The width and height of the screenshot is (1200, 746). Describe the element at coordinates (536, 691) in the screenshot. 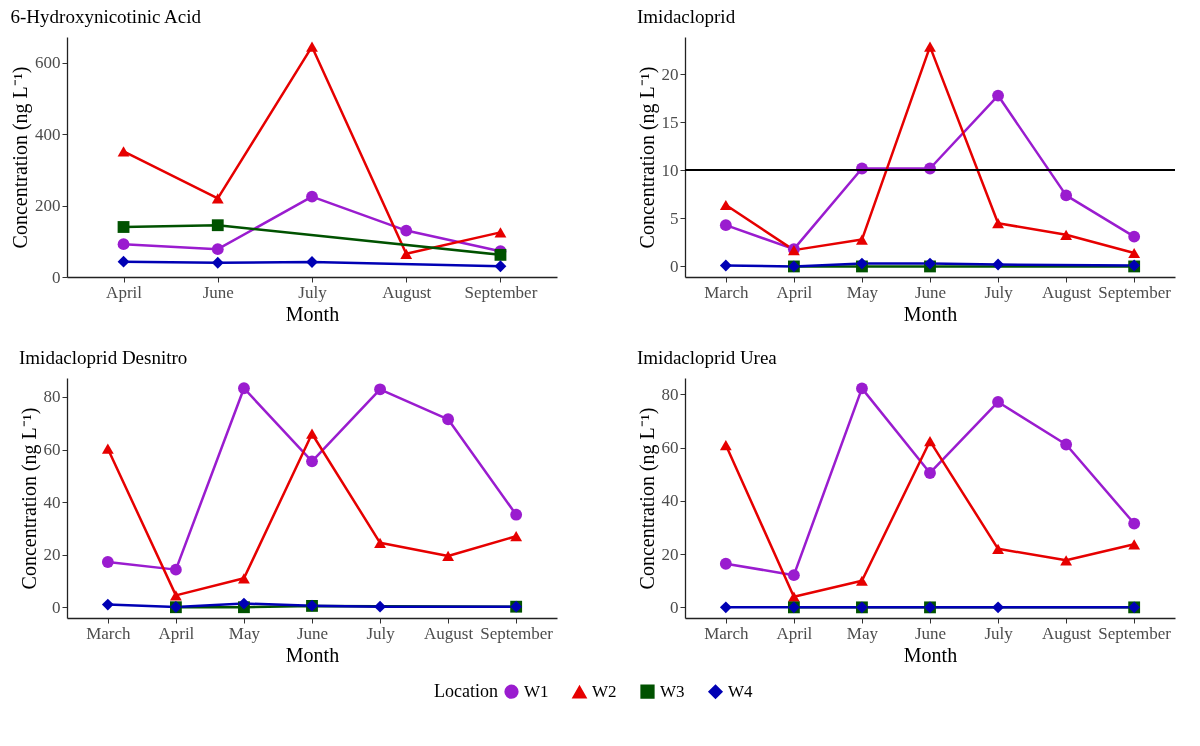

I see `legend-label: W1` at that location.